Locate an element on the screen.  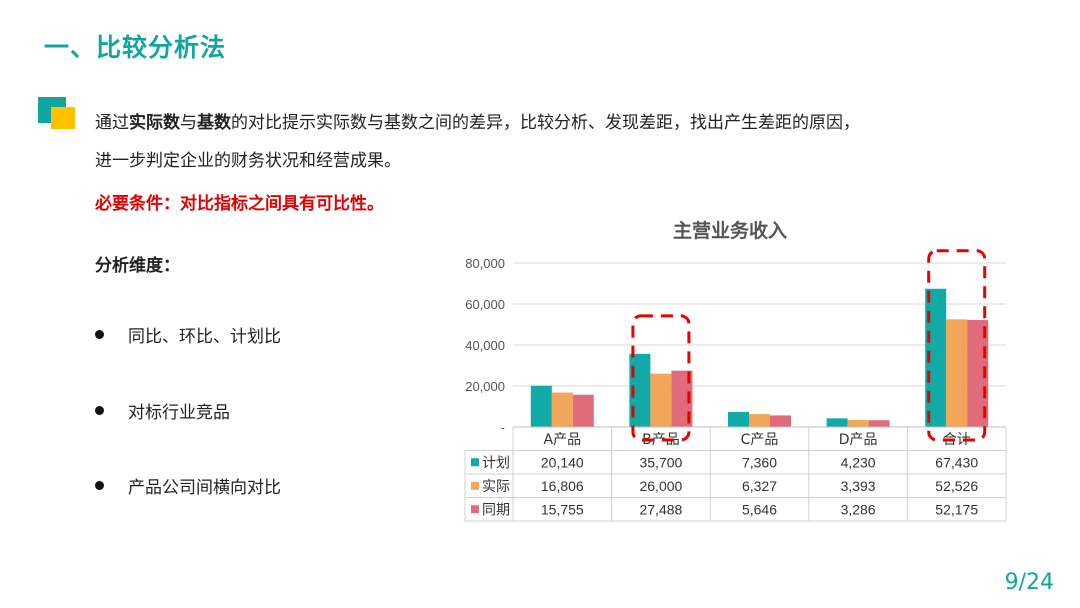
table-cell: 4,230 is located at coordinates (858, 463).